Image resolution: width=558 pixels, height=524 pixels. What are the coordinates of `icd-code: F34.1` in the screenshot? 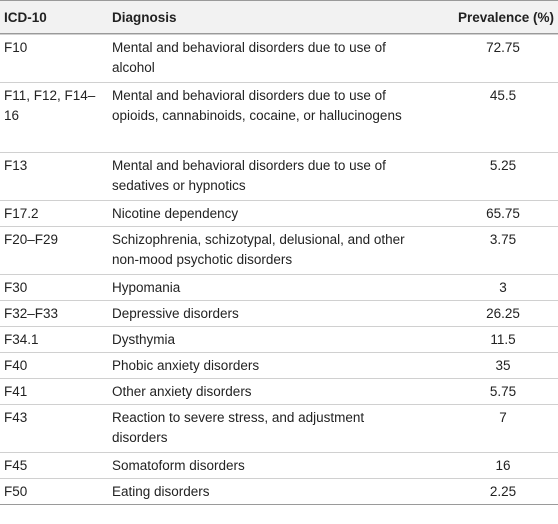 It's located at (21, 339).